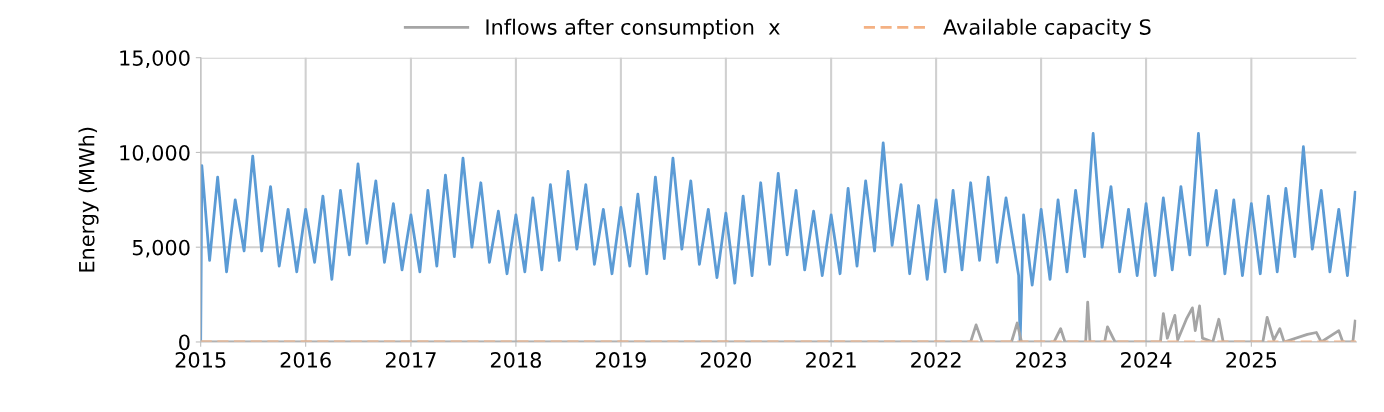 This screenshot has height=412, width=1384. Describe the element at coordinates (88, 199) in the screenshot. I see `y-axis-title: Energy (MWh)` at that location.